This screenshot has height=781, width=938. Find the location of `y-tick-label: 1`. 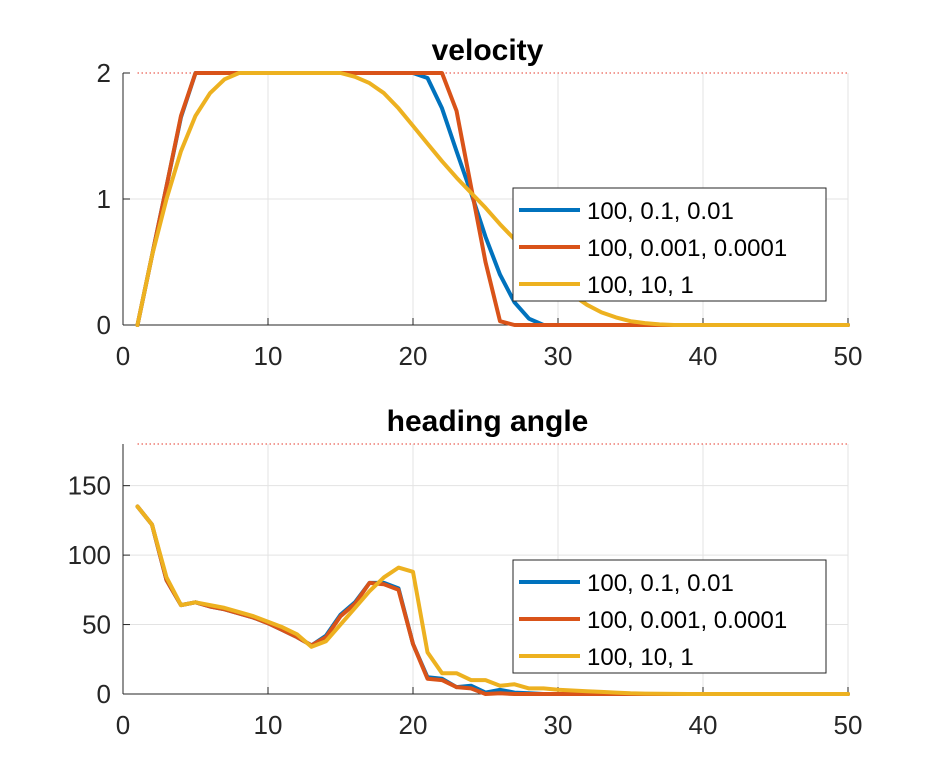

y-tick-label: 1 is located at coordinates (104, 199).